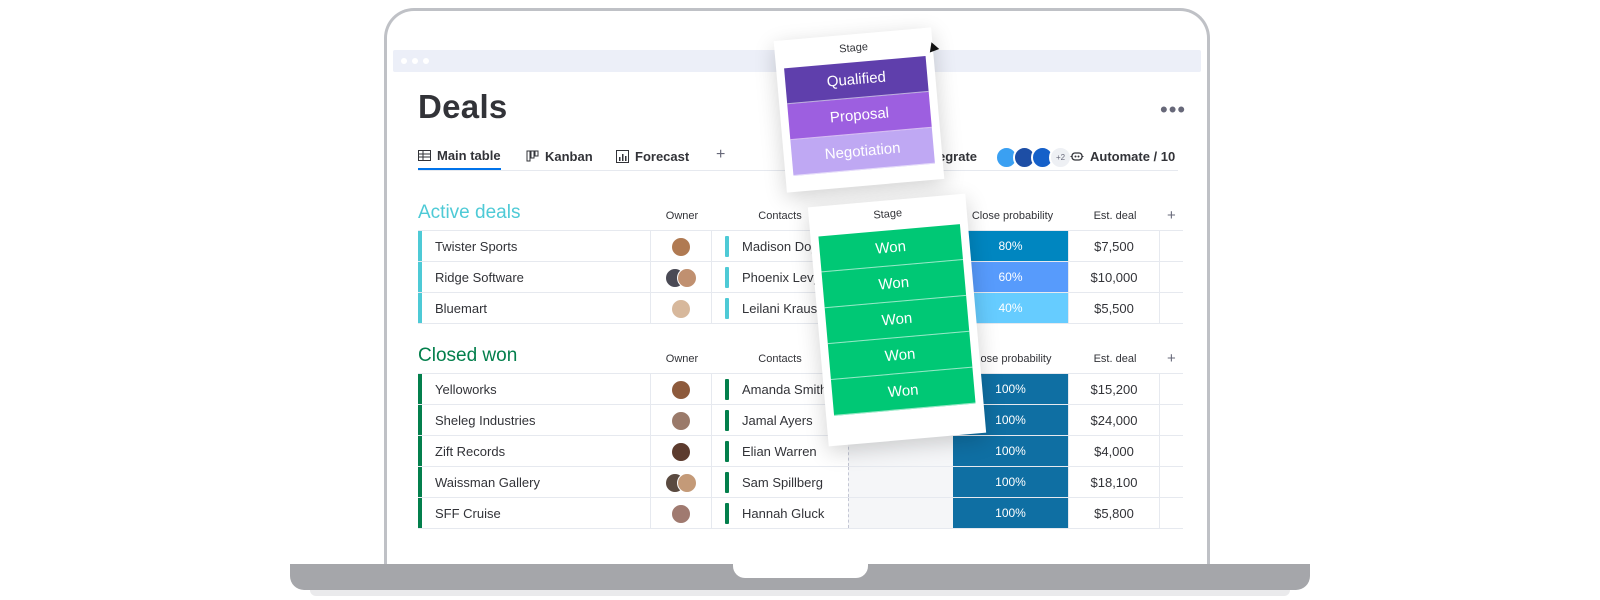 This screenshot has width=1600, height=600. I want to click on laptop-notch, so click(800, 571).